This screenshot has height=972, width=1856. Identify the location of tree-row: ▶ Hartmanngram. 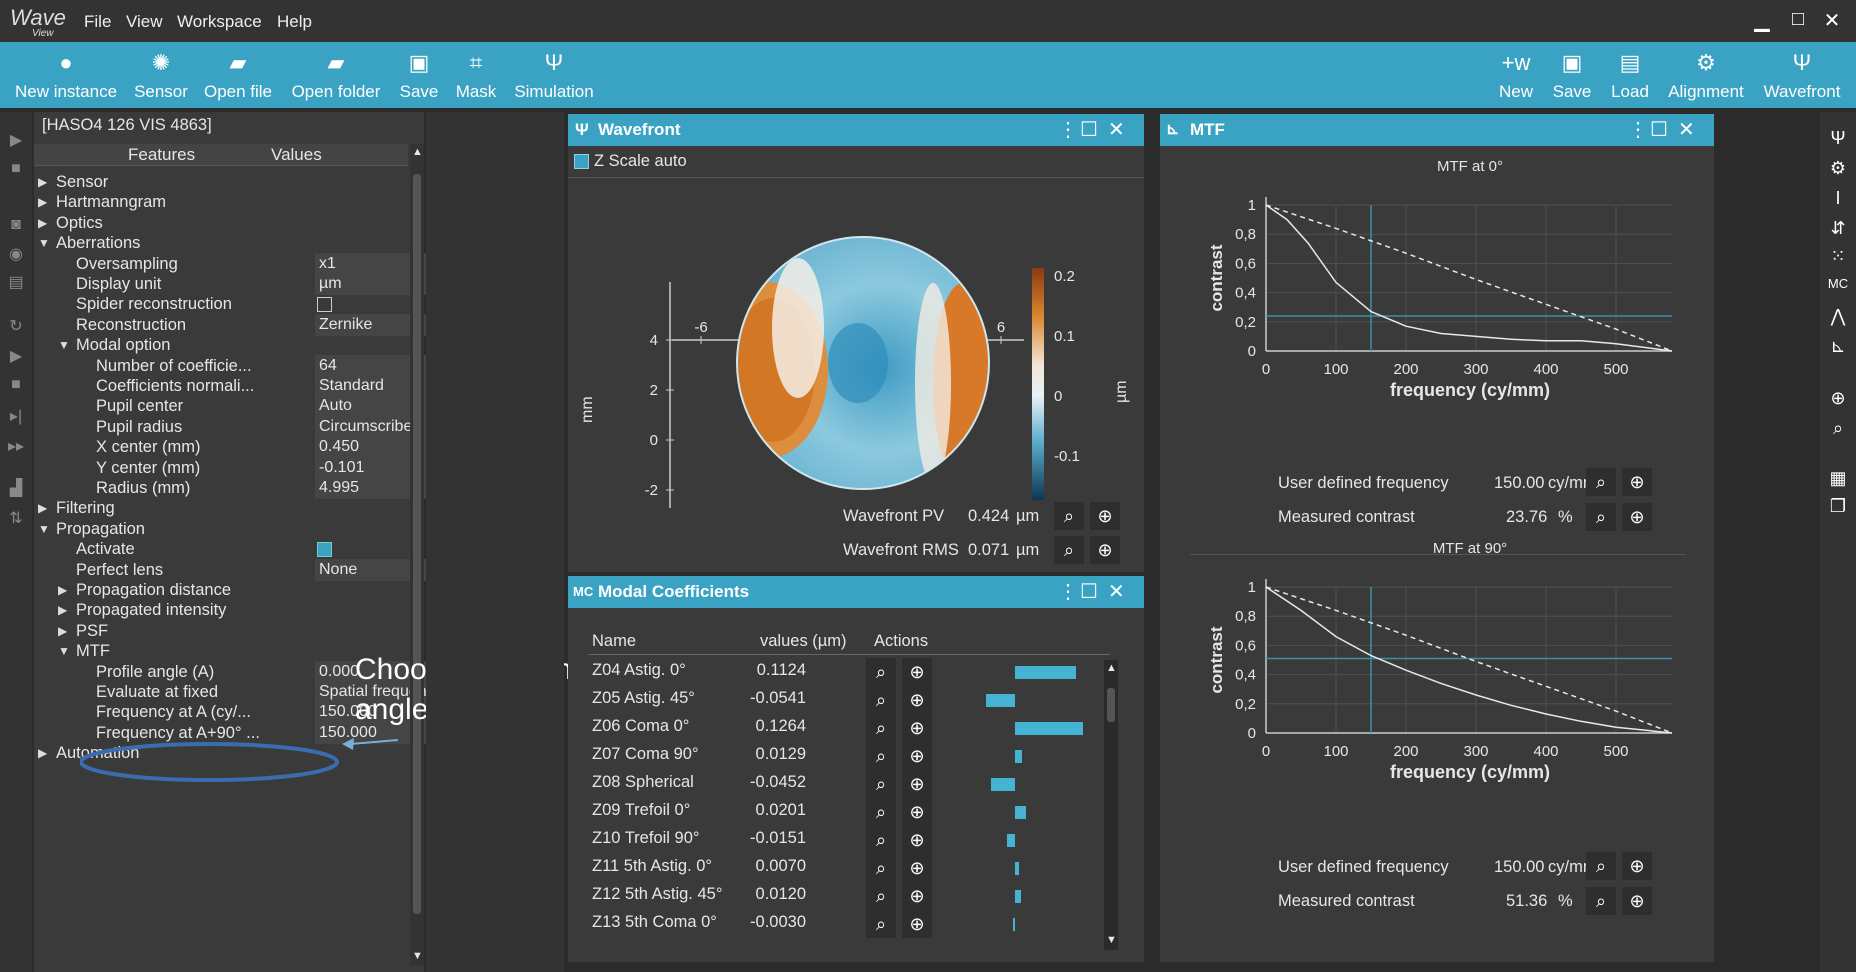
(221, 202).